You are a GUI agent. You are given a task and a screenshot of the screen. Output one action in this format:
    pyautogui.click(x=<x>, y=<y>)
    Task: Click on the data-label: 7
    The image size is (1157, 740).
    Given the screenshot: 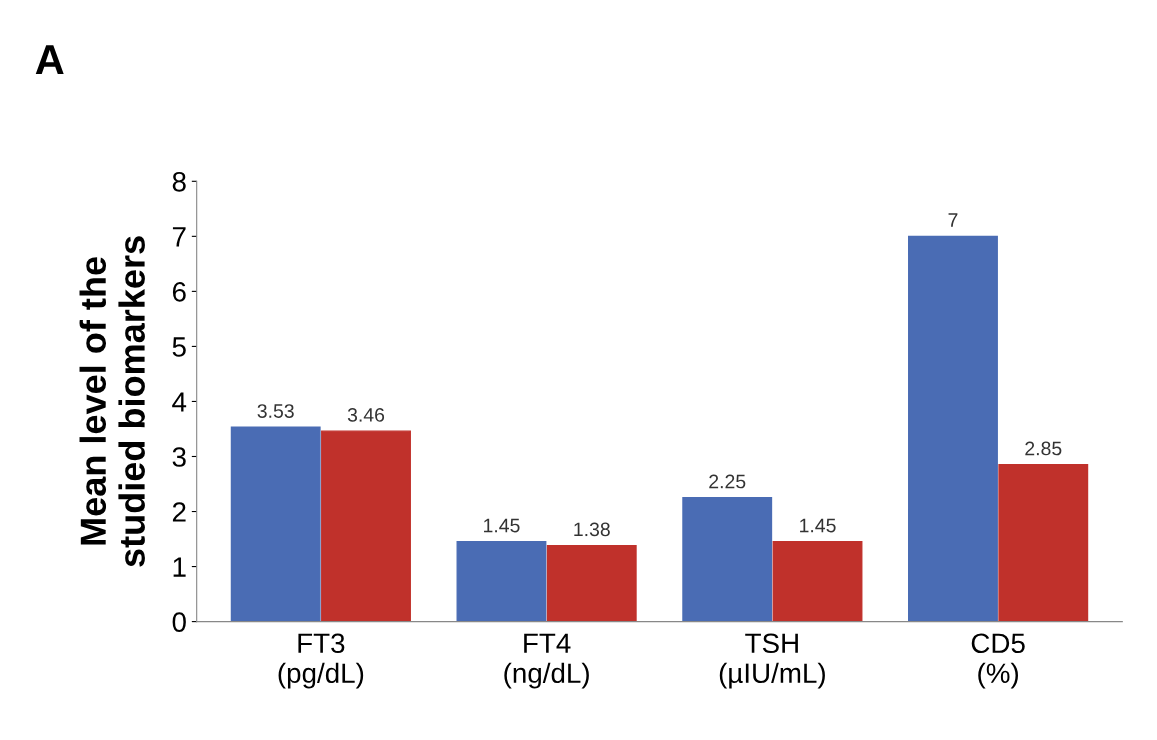 What is the action you would take?
    pyautogui.click(x=953, y=220)
    